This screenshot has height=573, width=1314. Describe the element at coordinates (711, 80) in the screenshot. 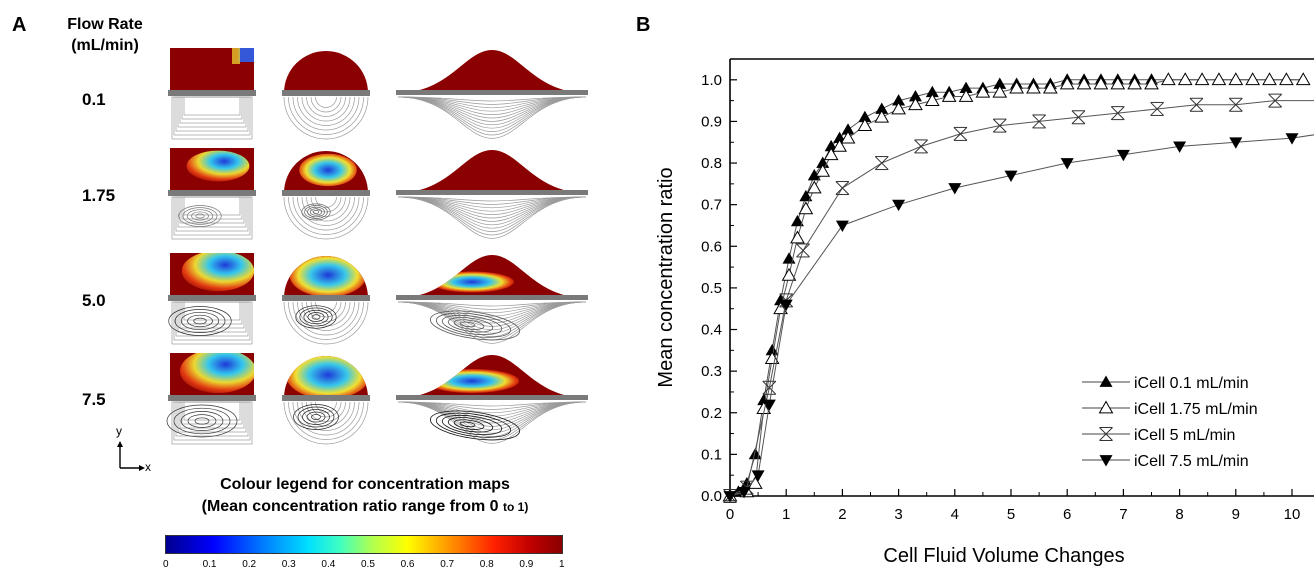

I see `y-tick-label: 1.0` at that location.